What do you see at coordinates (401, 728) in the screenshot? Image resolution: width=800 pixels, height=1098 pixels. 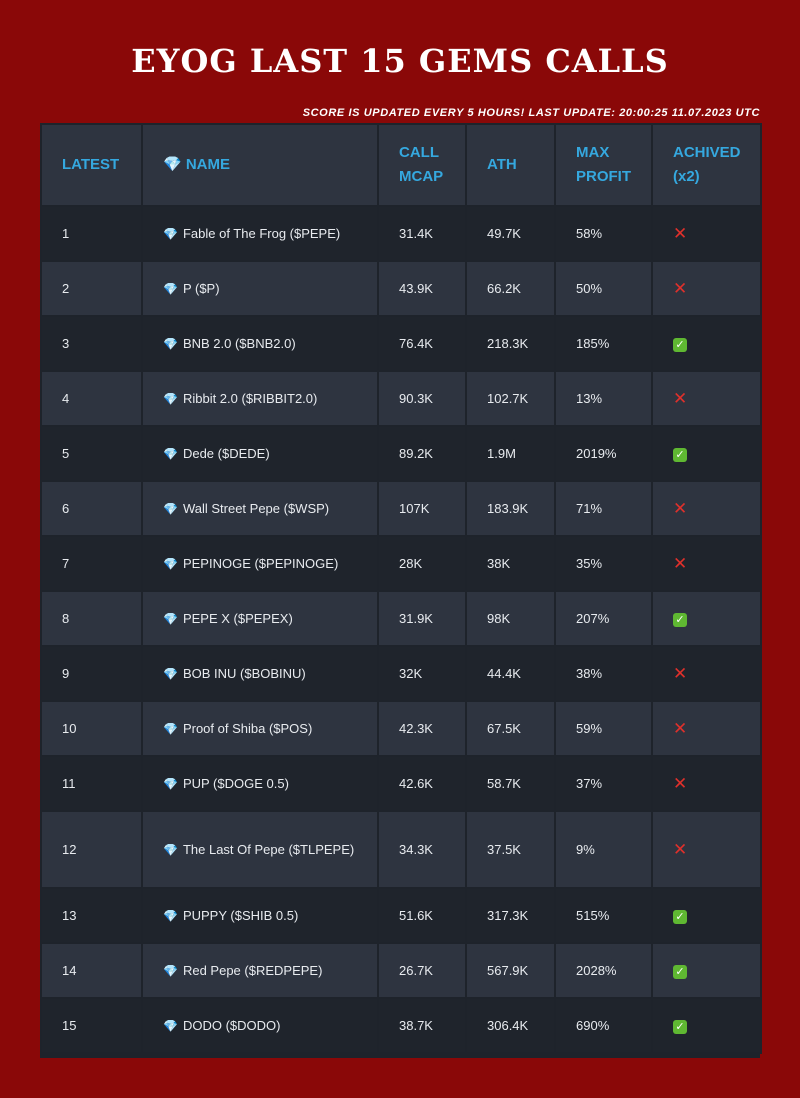 I see `table-row: 10 💎 Proof of Shiba ($POS) 42.3K 67.5K 59% ✕` at bounding box center [401, 728].